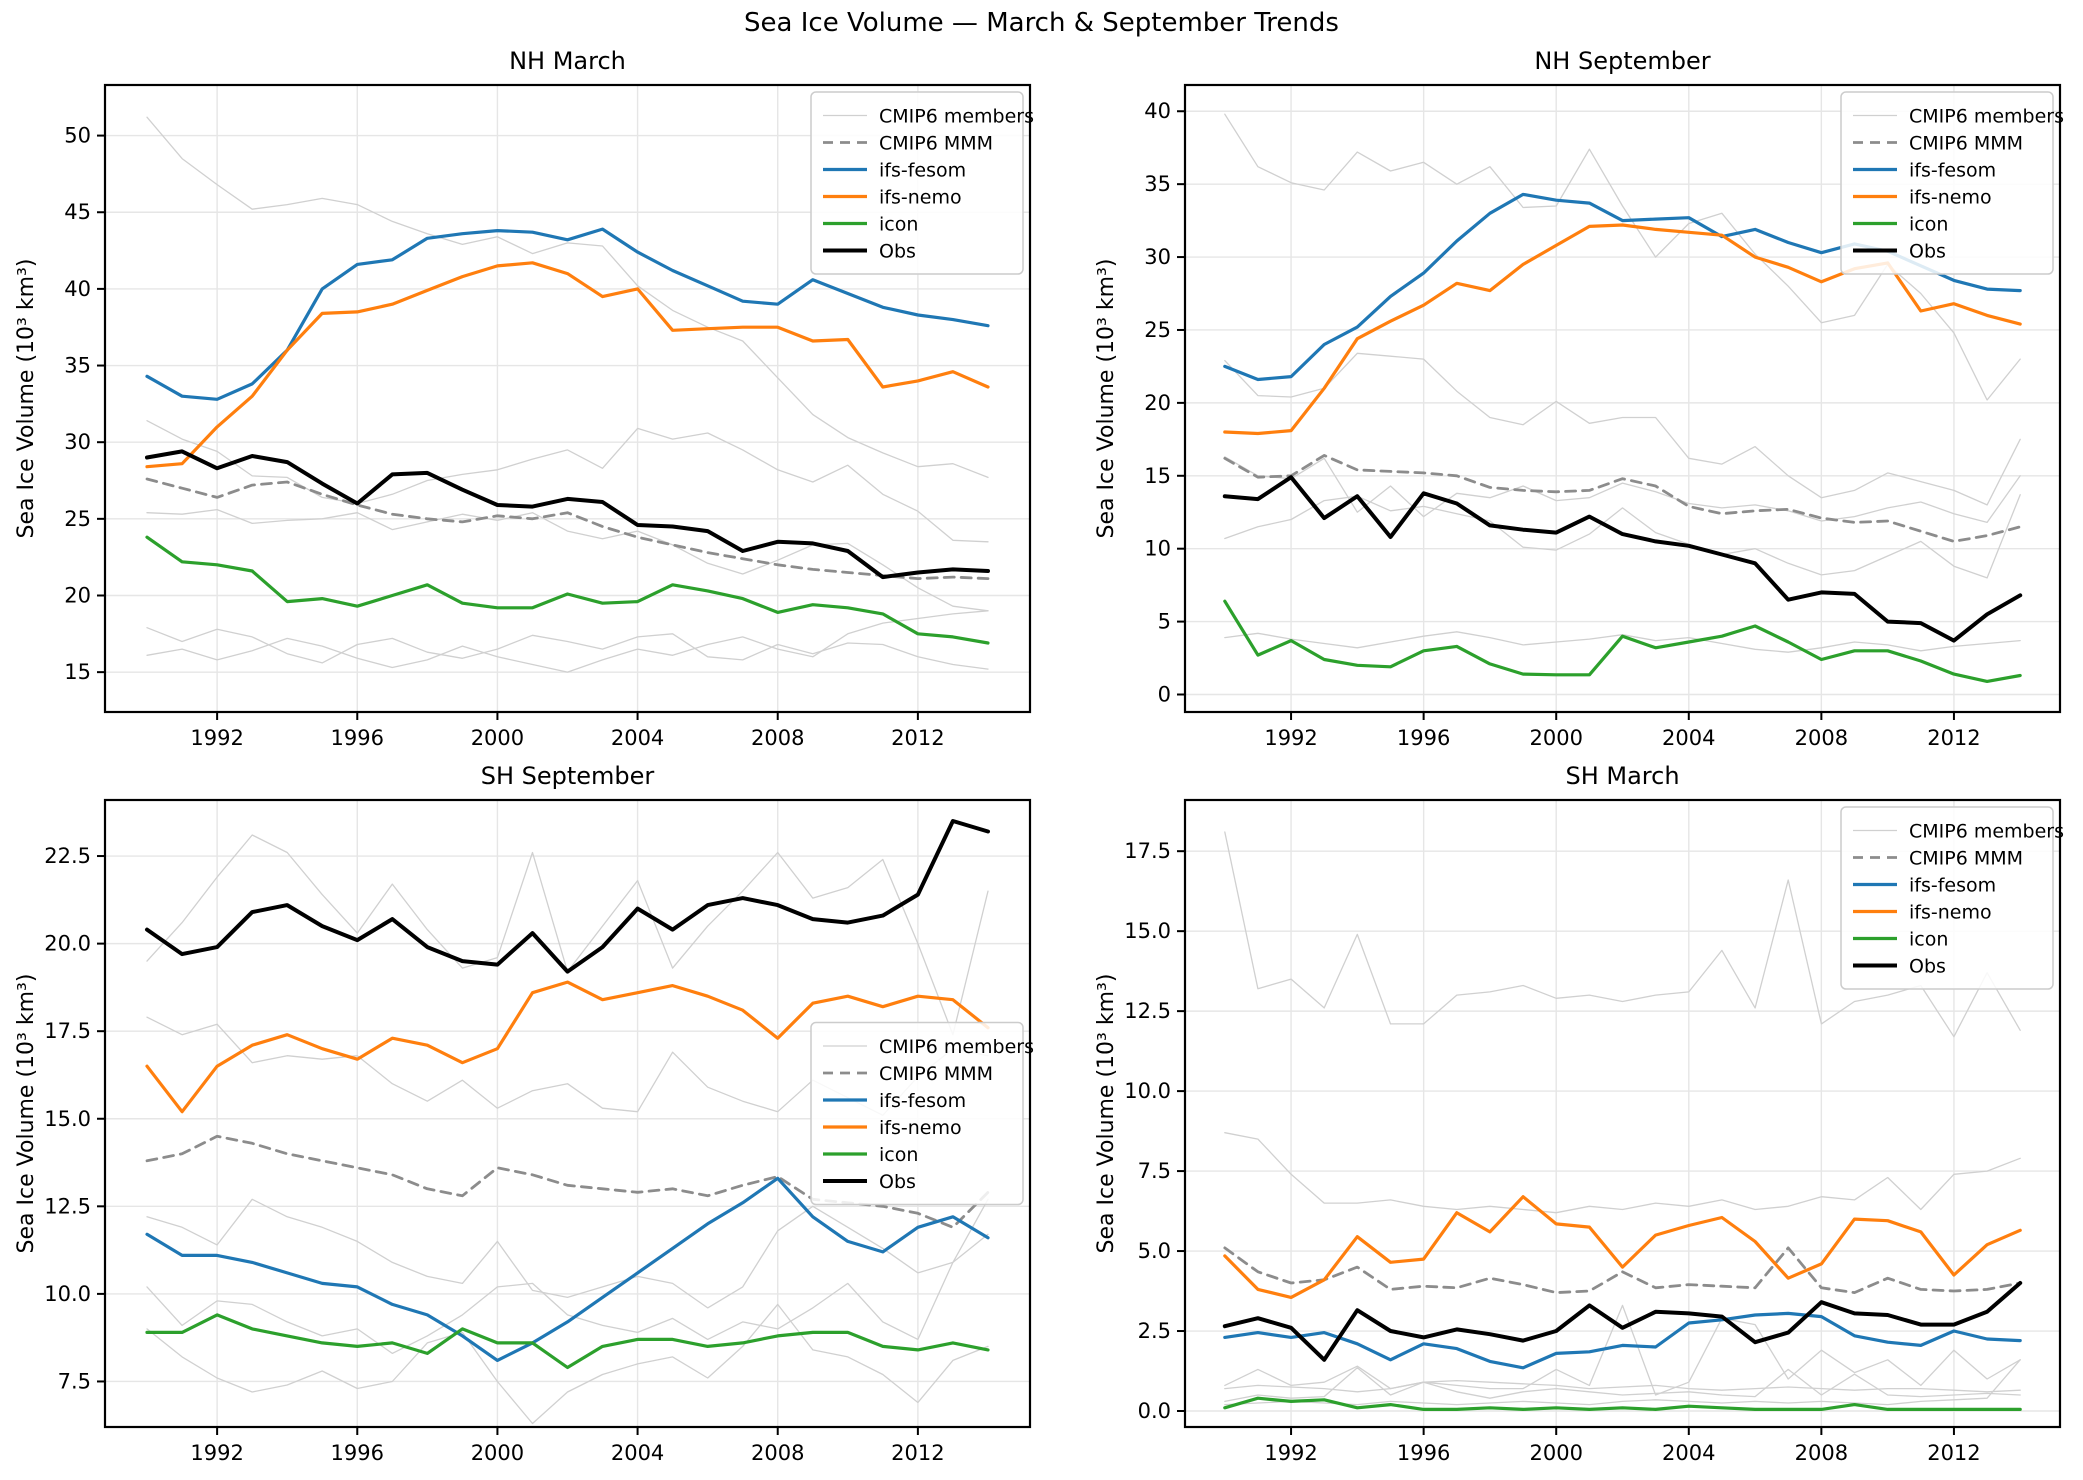  What do you see at coordinates (1157, 476) in the screenshot?
I see `y-tick-label: 15` at bounding box center [1157, 476].